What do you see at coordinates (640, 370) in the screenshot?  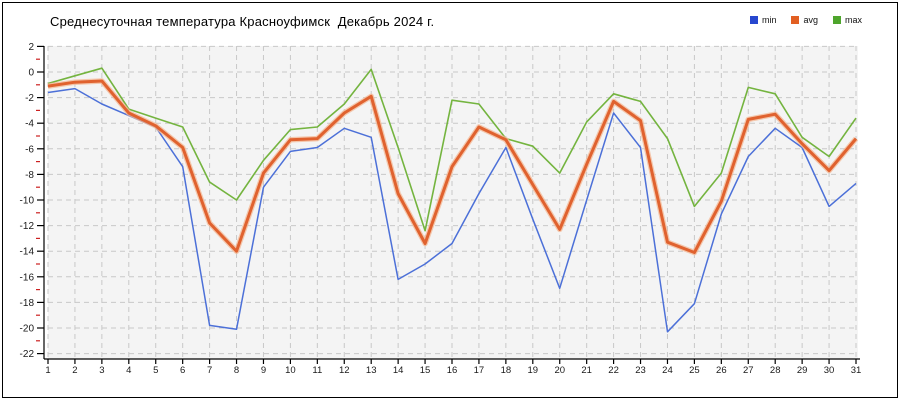 I see `x-axis-label: 23` at bounding box center [640, 370].